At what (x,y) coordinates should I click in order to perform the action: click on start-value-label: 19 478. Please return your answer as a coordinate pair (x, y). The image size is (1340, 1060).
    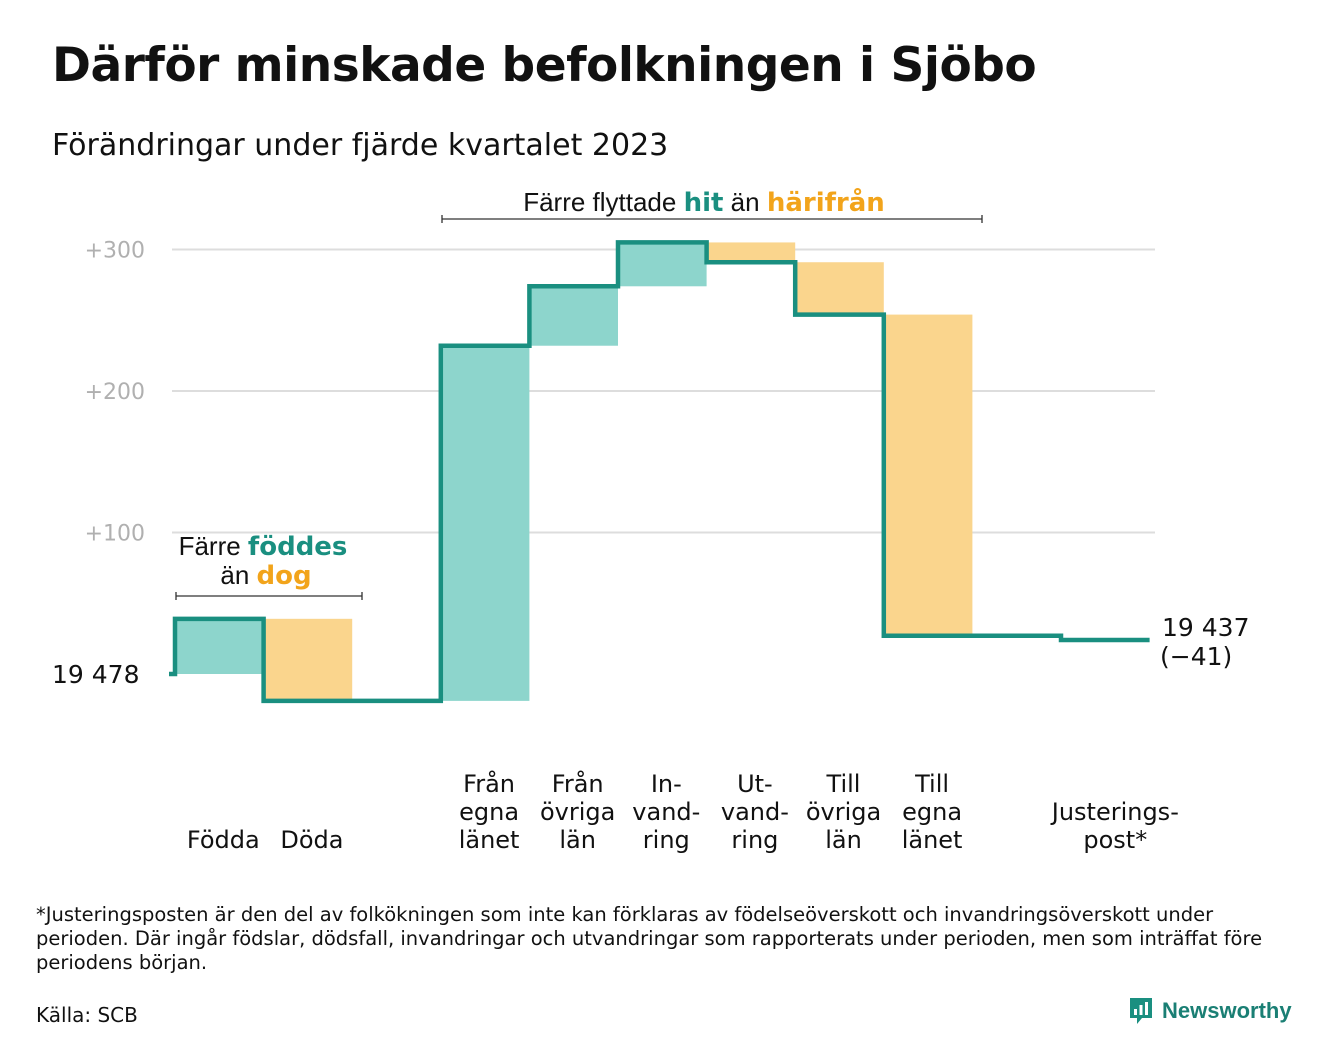
    Looking at the image, I should click on (95, 674).